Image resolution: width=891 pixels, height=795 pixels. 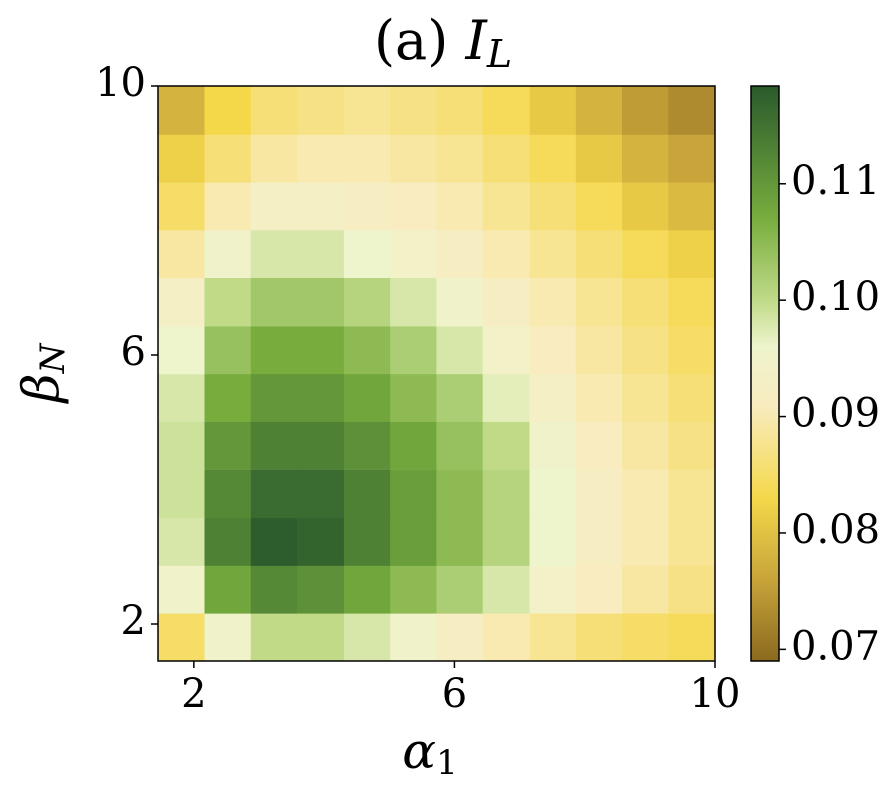 I want to click on y-tick-label: 10, so click(x=120, y=83).